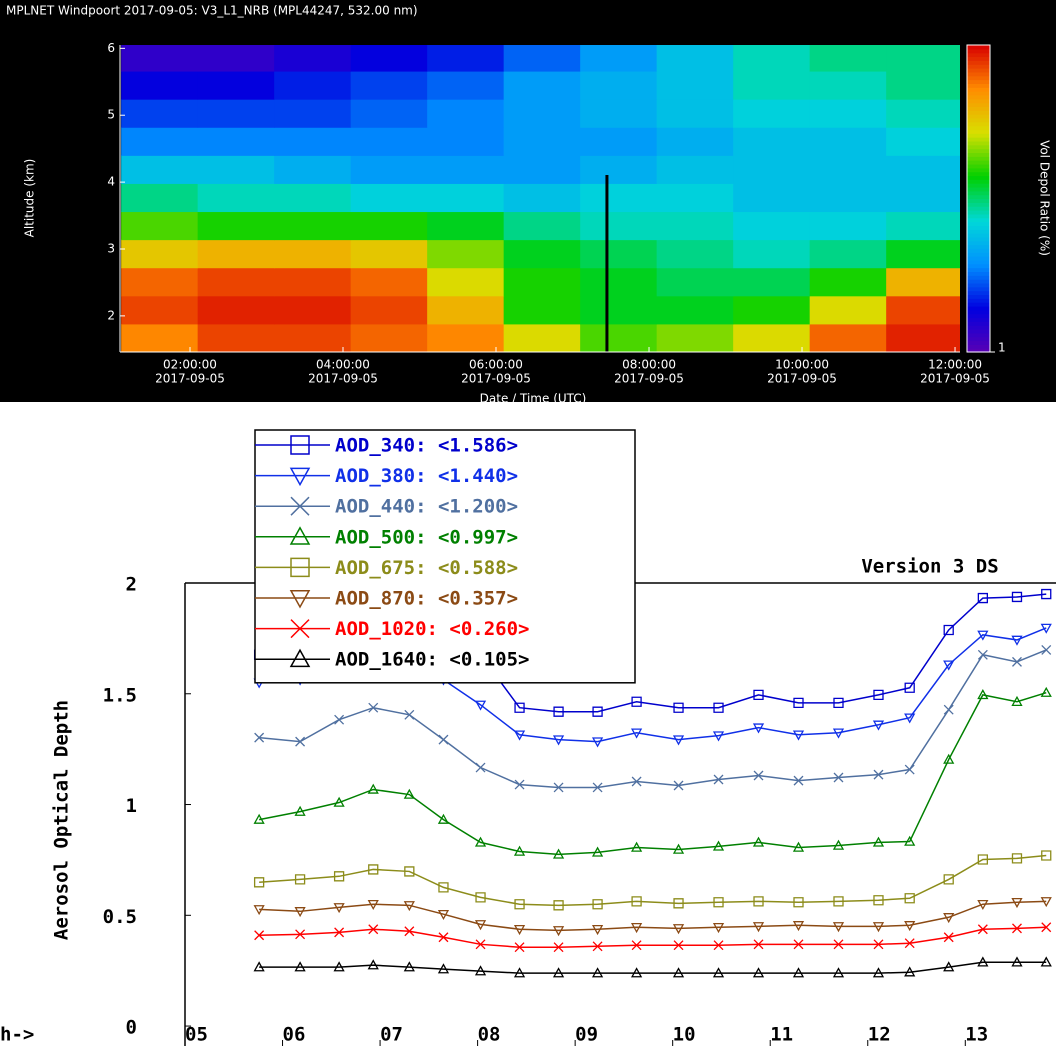 This screenshot has height=1046, width=1056. What do you see at coordinates (120, 695) in the screenshot?
I see `y-tick-label: 1.5` at bounding box center [120, 695].